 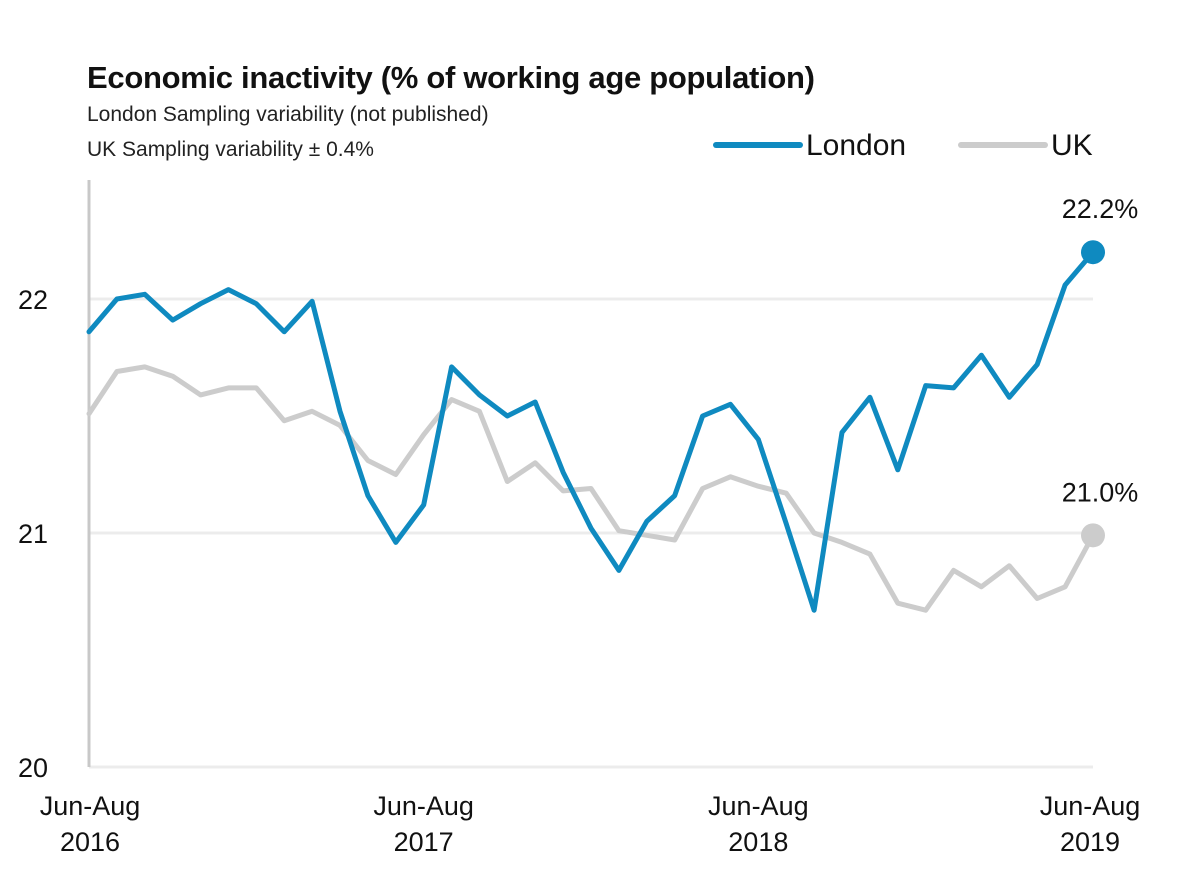 I want to click on legend-item-uk: UK, so click(x=1025, y=145).